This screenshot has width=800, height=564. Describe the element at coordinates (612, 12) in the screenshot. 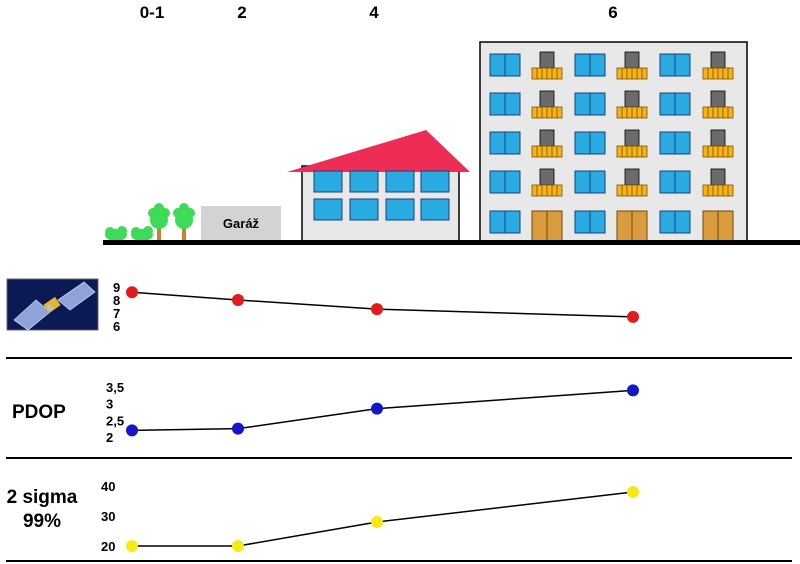

I see `column-label-6: 6` at that location.